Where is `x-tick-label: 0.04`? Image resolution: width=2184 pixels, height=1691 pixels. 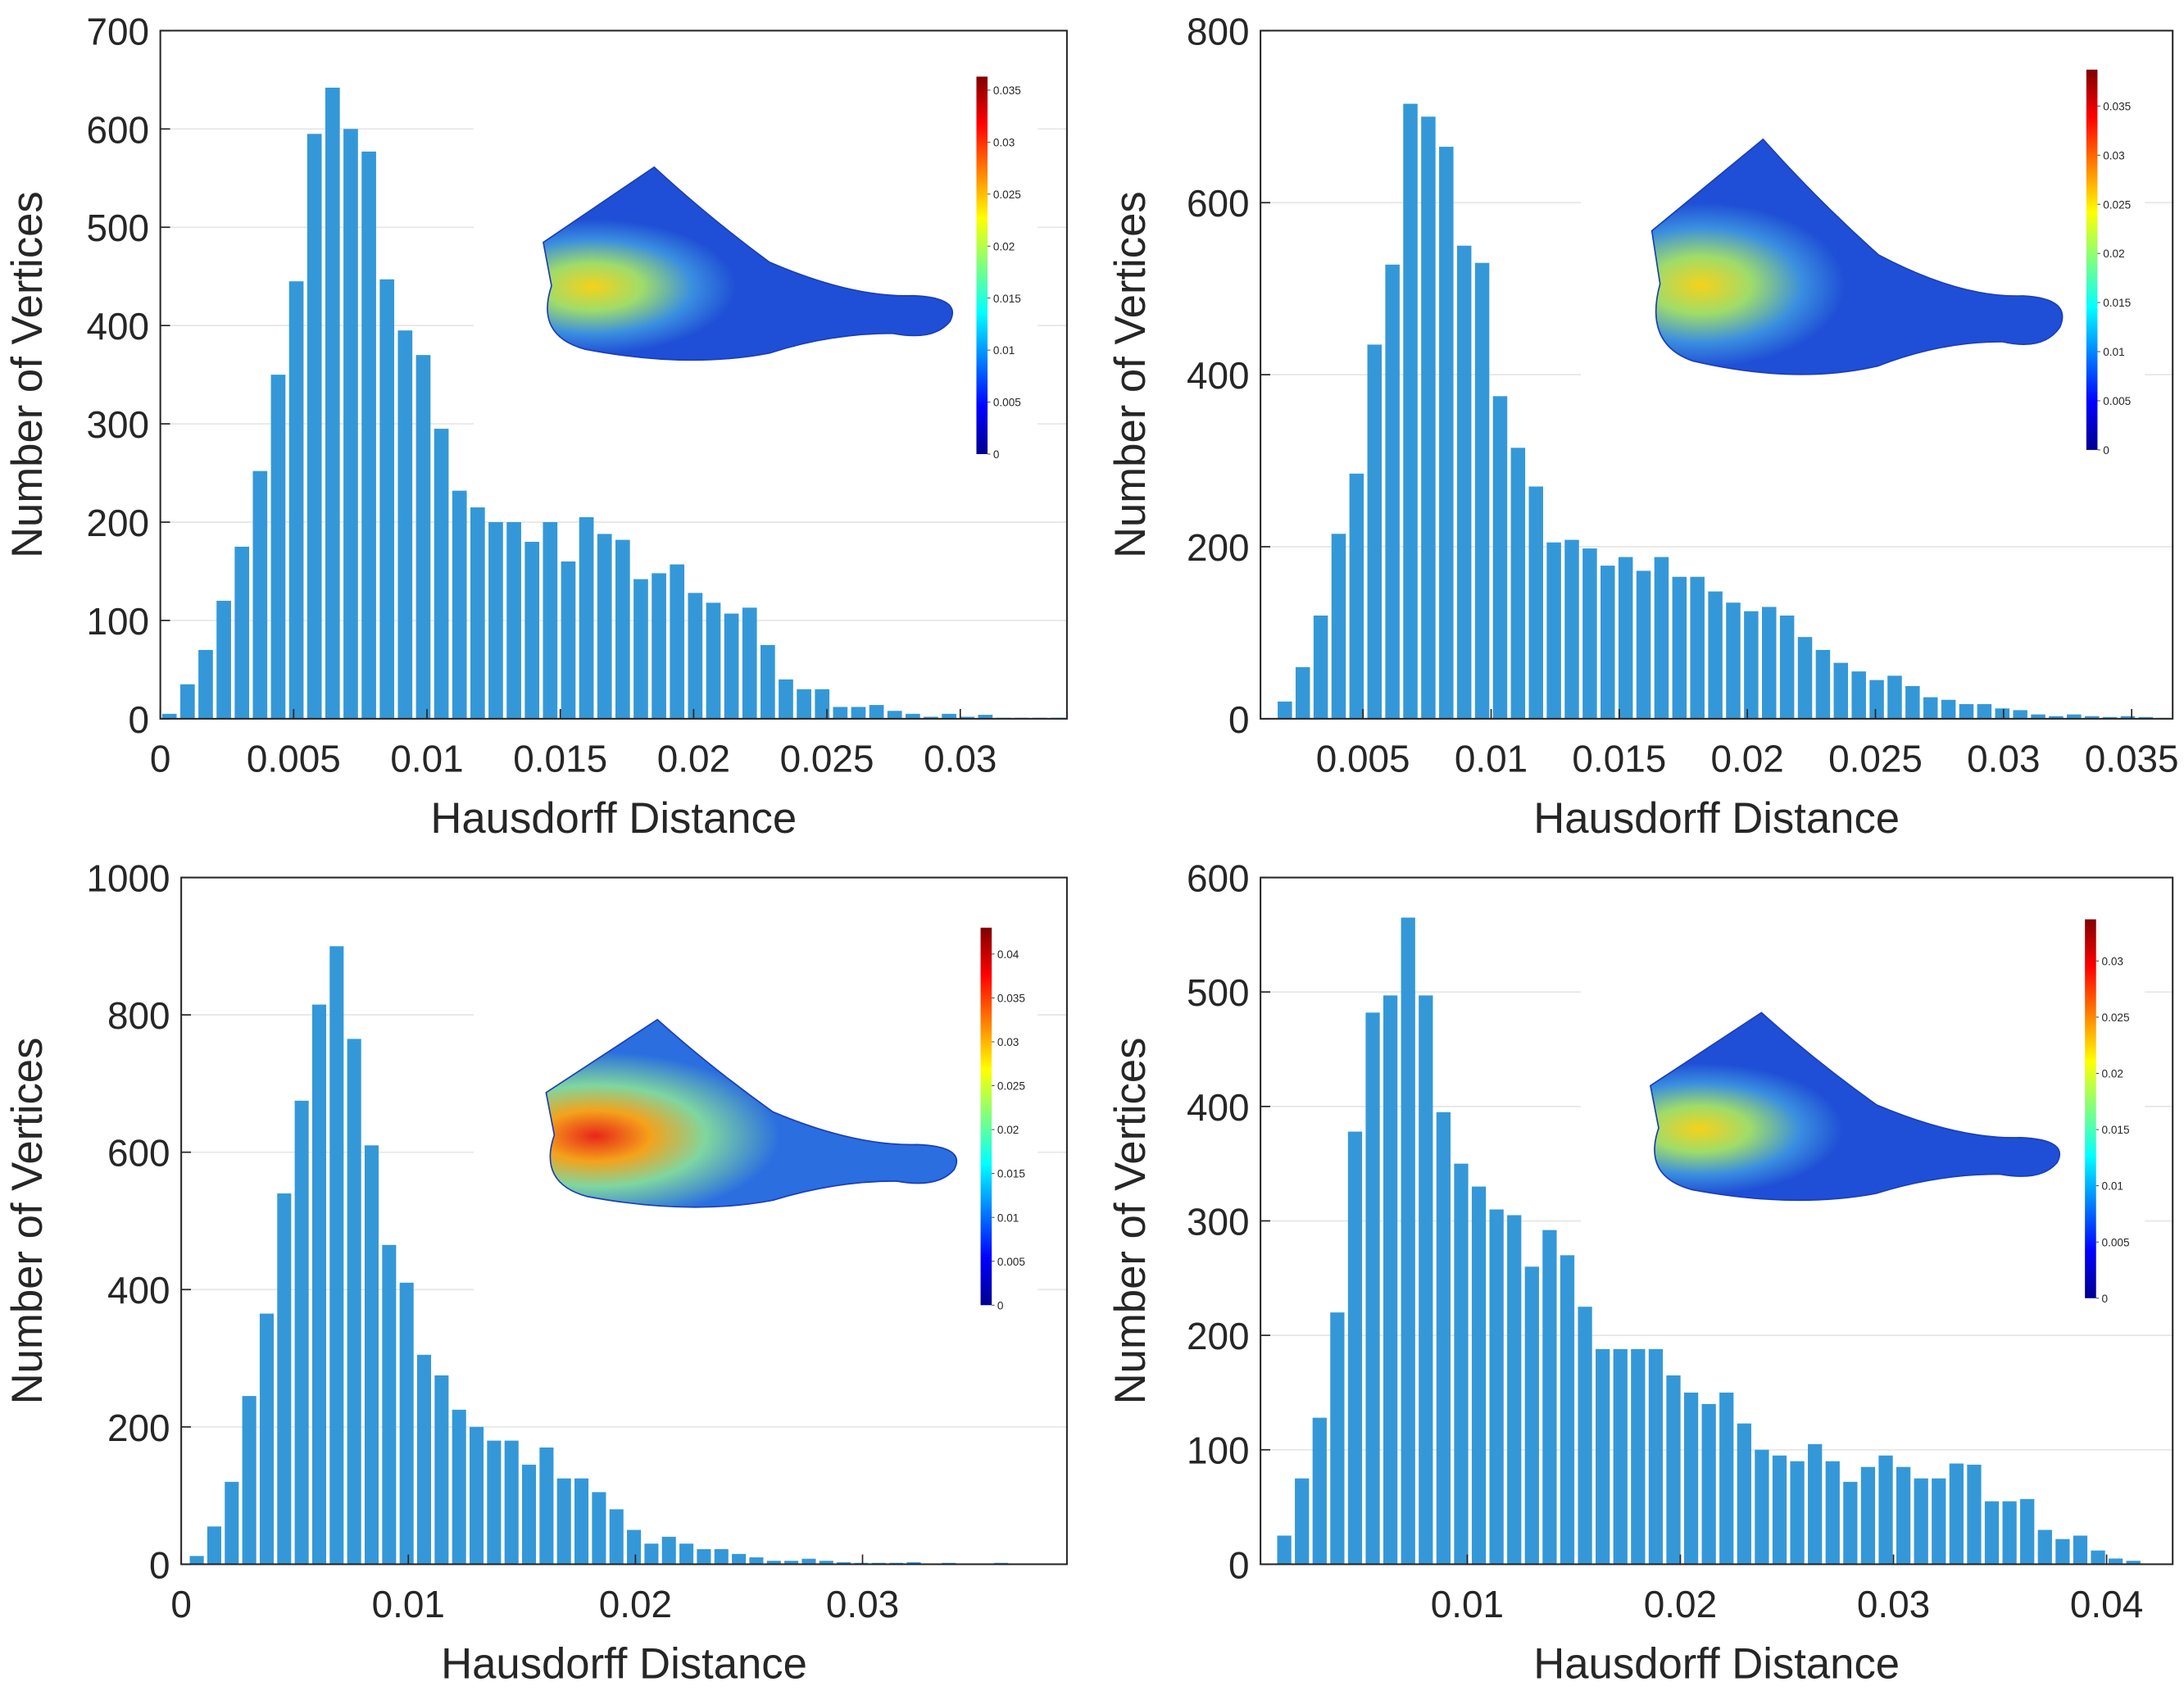 x-tick-label: 0.04 is located at coordinates (2106, 1604).